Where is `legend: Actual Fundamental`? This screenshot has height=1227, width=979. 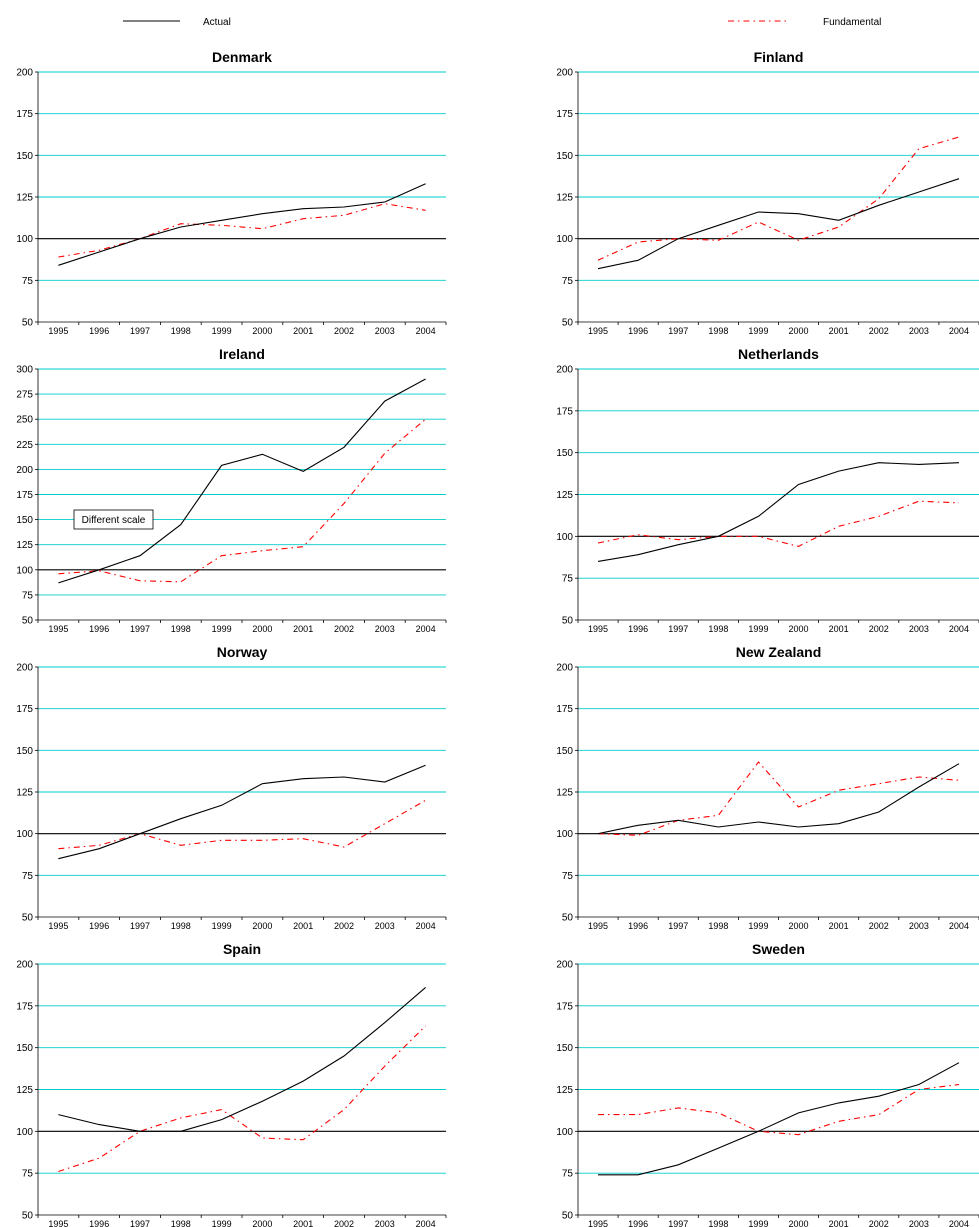
legend: Actual Fundamental is located at coordinates (502, 22).